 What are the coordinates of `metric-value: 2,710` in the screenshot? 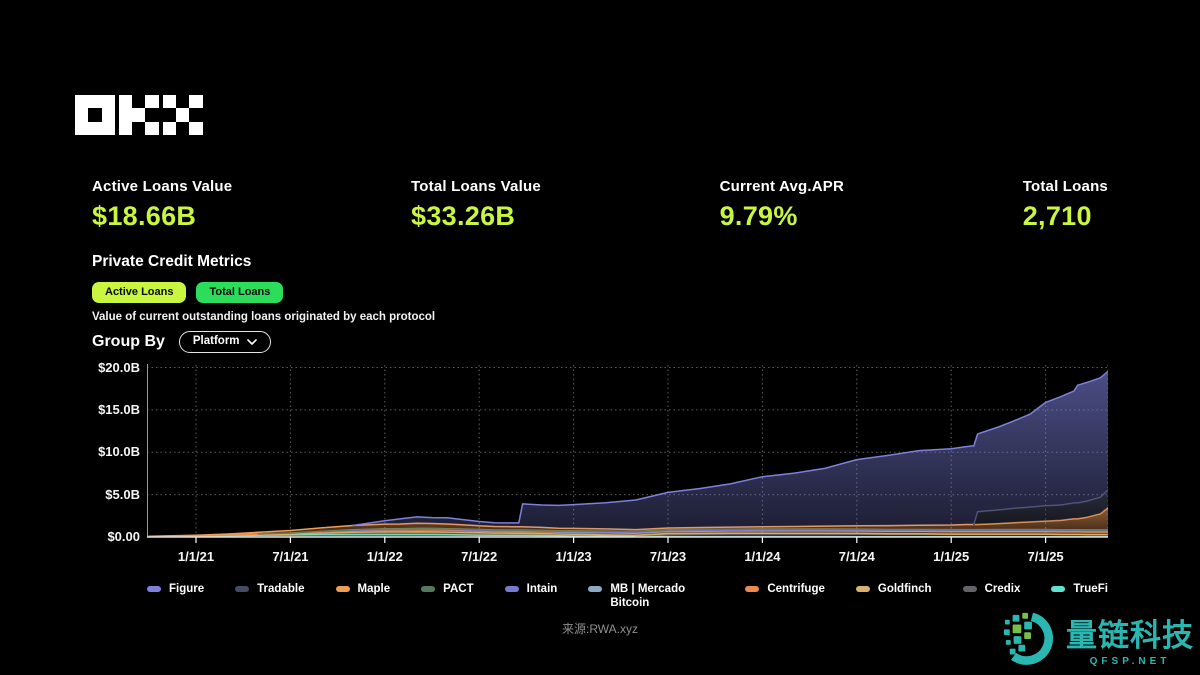 It's located at (1057, 216).